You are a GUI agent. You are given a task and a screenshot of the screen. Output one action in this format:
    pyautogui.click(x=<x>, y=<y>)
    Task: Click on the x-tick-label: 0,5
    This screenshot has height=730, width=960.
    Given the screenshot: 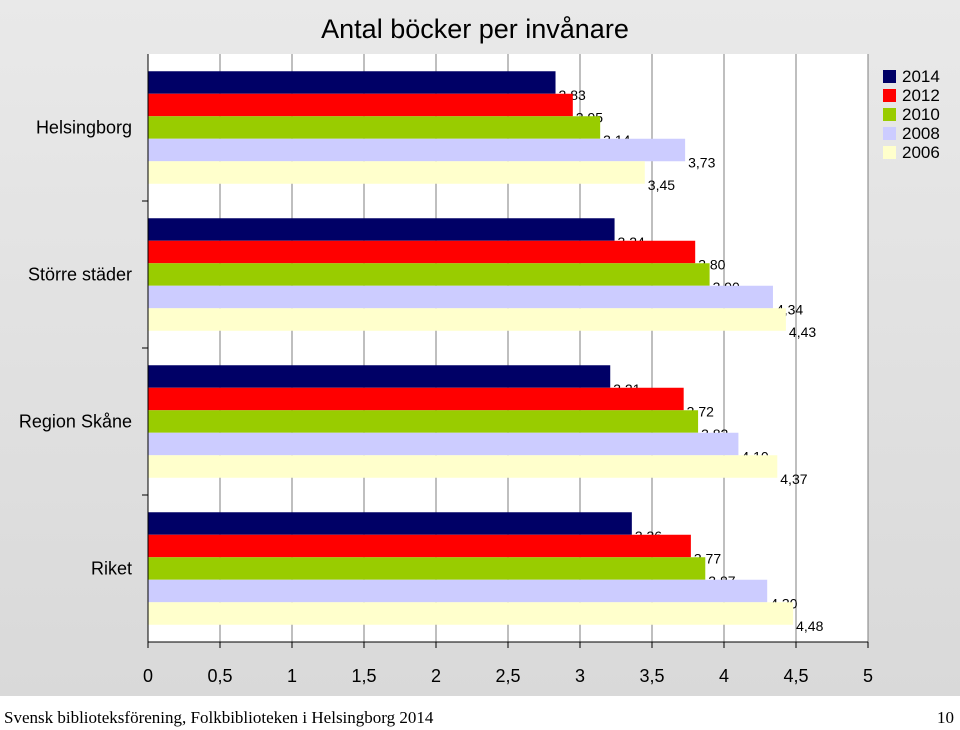 What is the action you would take?
    pyautogui.click(x=219, y=676)
    